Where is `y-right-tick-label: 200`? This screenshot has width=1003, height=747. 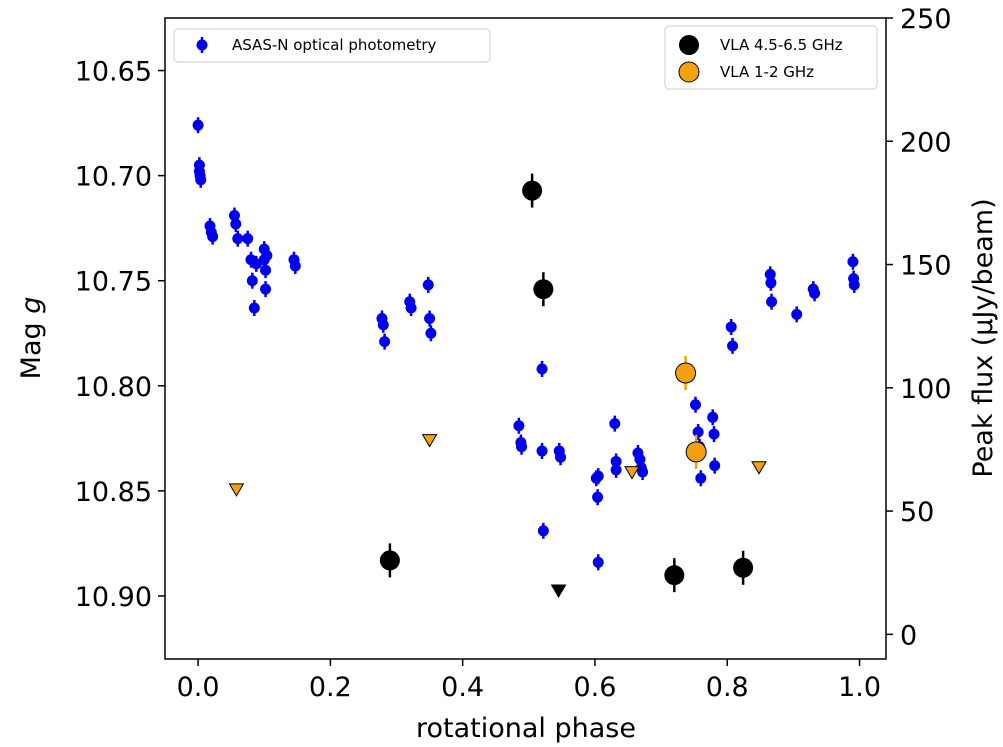 y-right-tick-label: 200 is located at coordinates (926, 142).